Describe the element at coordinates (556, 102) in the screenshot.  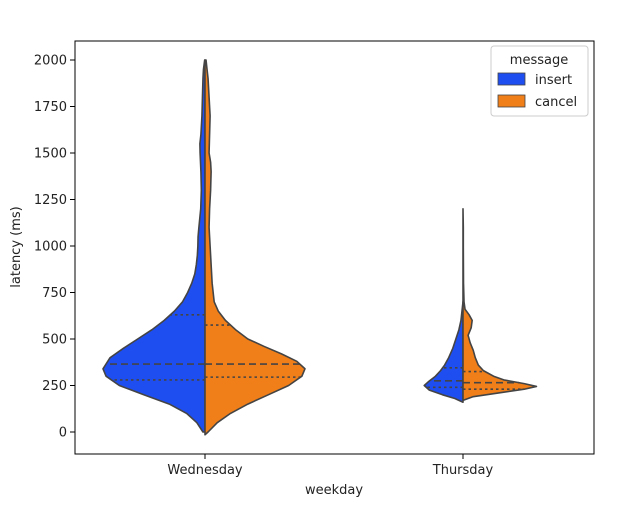
I see `legend-entry-cancel: cancel` at that location.